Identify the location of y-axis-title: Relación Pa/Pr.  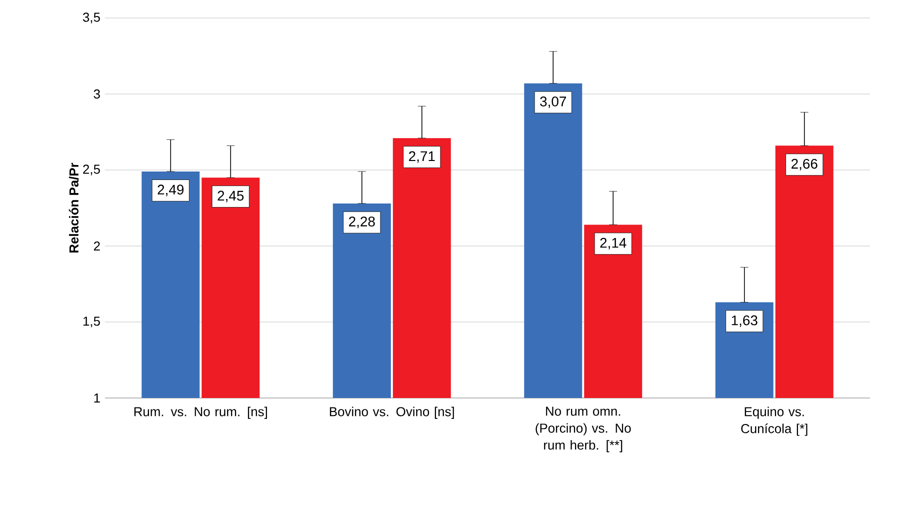
(73, 207).